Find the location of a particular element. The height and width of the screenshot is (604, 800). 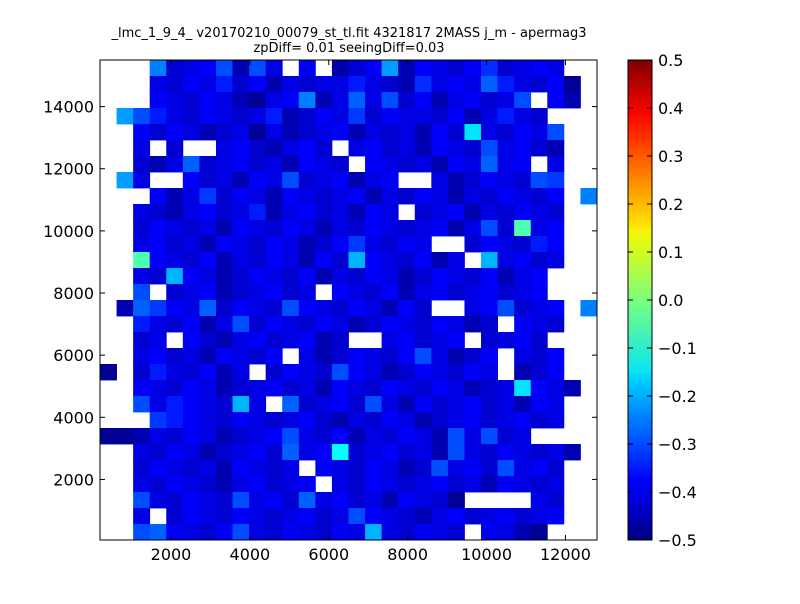

y-tick-label: 4000 is located at coordinates (73, 417).